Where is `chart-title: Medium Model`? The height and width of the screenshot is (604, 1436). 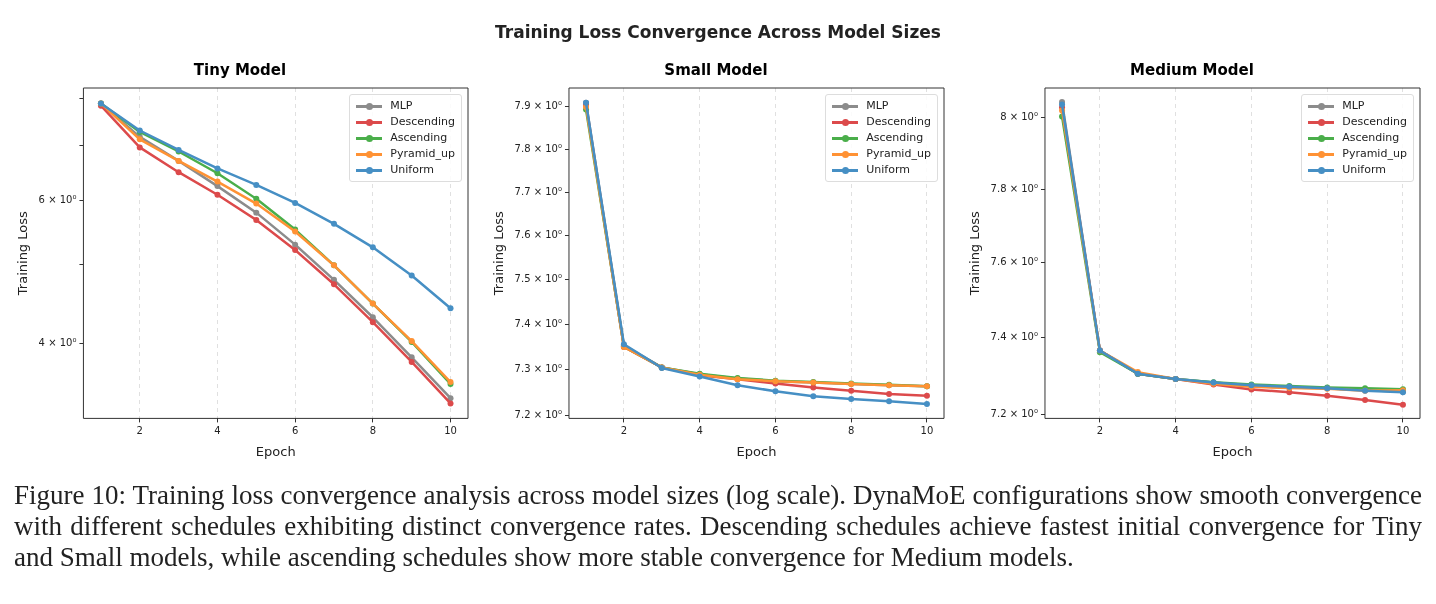
chart-title: Medium Model is located at coordinates (1192, 69).